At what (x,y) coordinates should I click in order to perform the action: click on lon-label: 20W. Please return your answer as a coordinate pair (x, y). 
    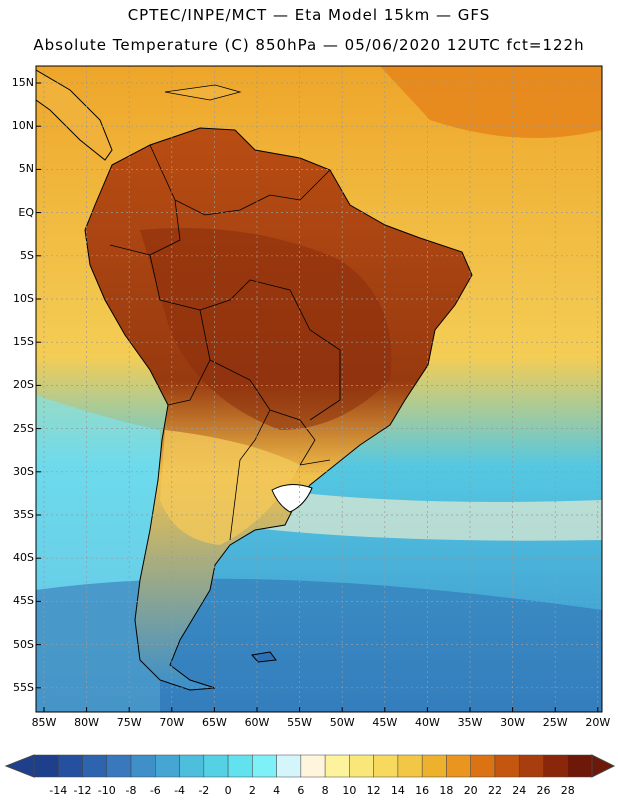
    Looking at the image, I should click on (598, 722).